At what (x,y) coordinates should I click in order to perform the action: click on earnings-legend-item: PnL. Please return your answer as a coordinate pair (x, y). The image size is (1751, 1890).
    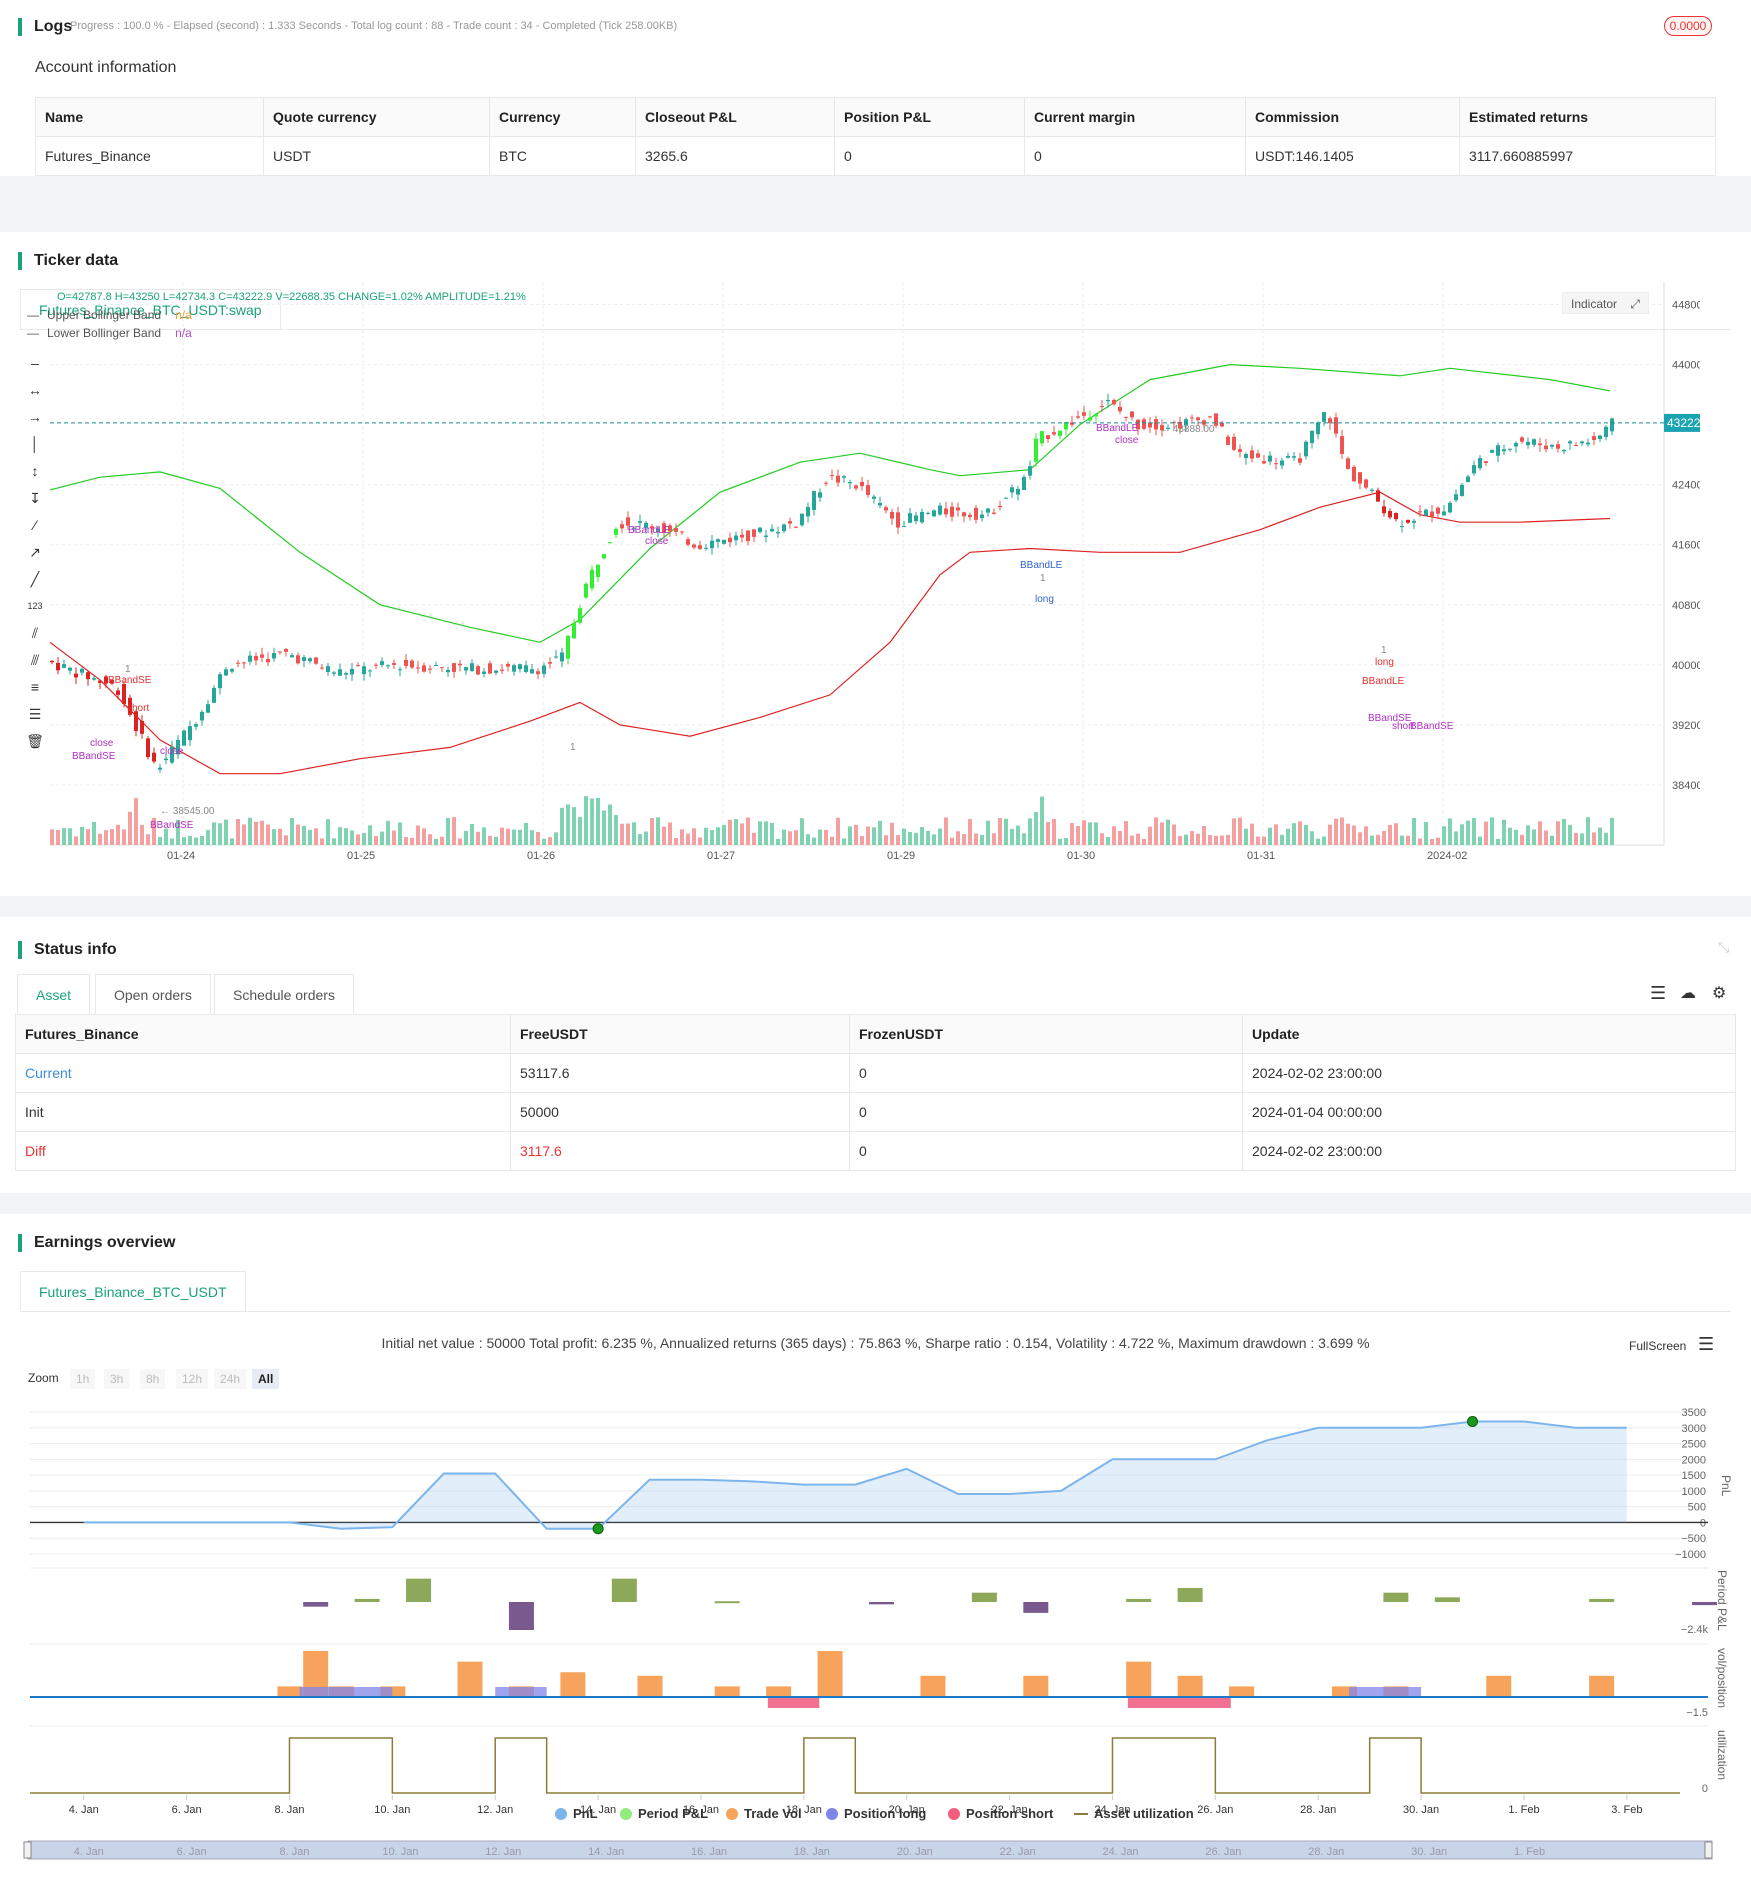
    Looking at the image, I should click on (576, 1813).